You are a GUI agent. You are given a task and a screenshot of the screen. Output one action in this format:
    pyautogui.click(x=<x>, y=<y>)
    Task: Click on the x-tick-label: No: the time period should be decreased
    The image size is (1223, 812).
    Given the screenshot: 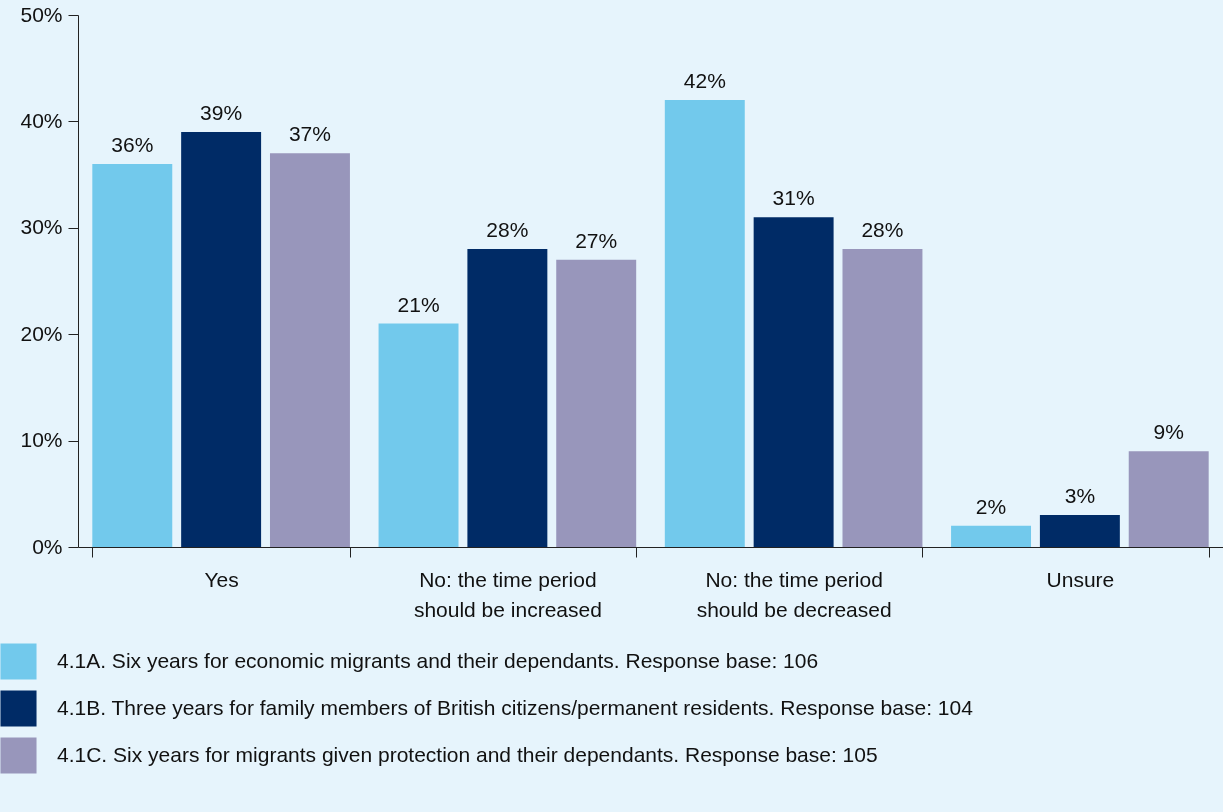 What is the action you would take?
    pyautogui.click(x=794, y=594)
    